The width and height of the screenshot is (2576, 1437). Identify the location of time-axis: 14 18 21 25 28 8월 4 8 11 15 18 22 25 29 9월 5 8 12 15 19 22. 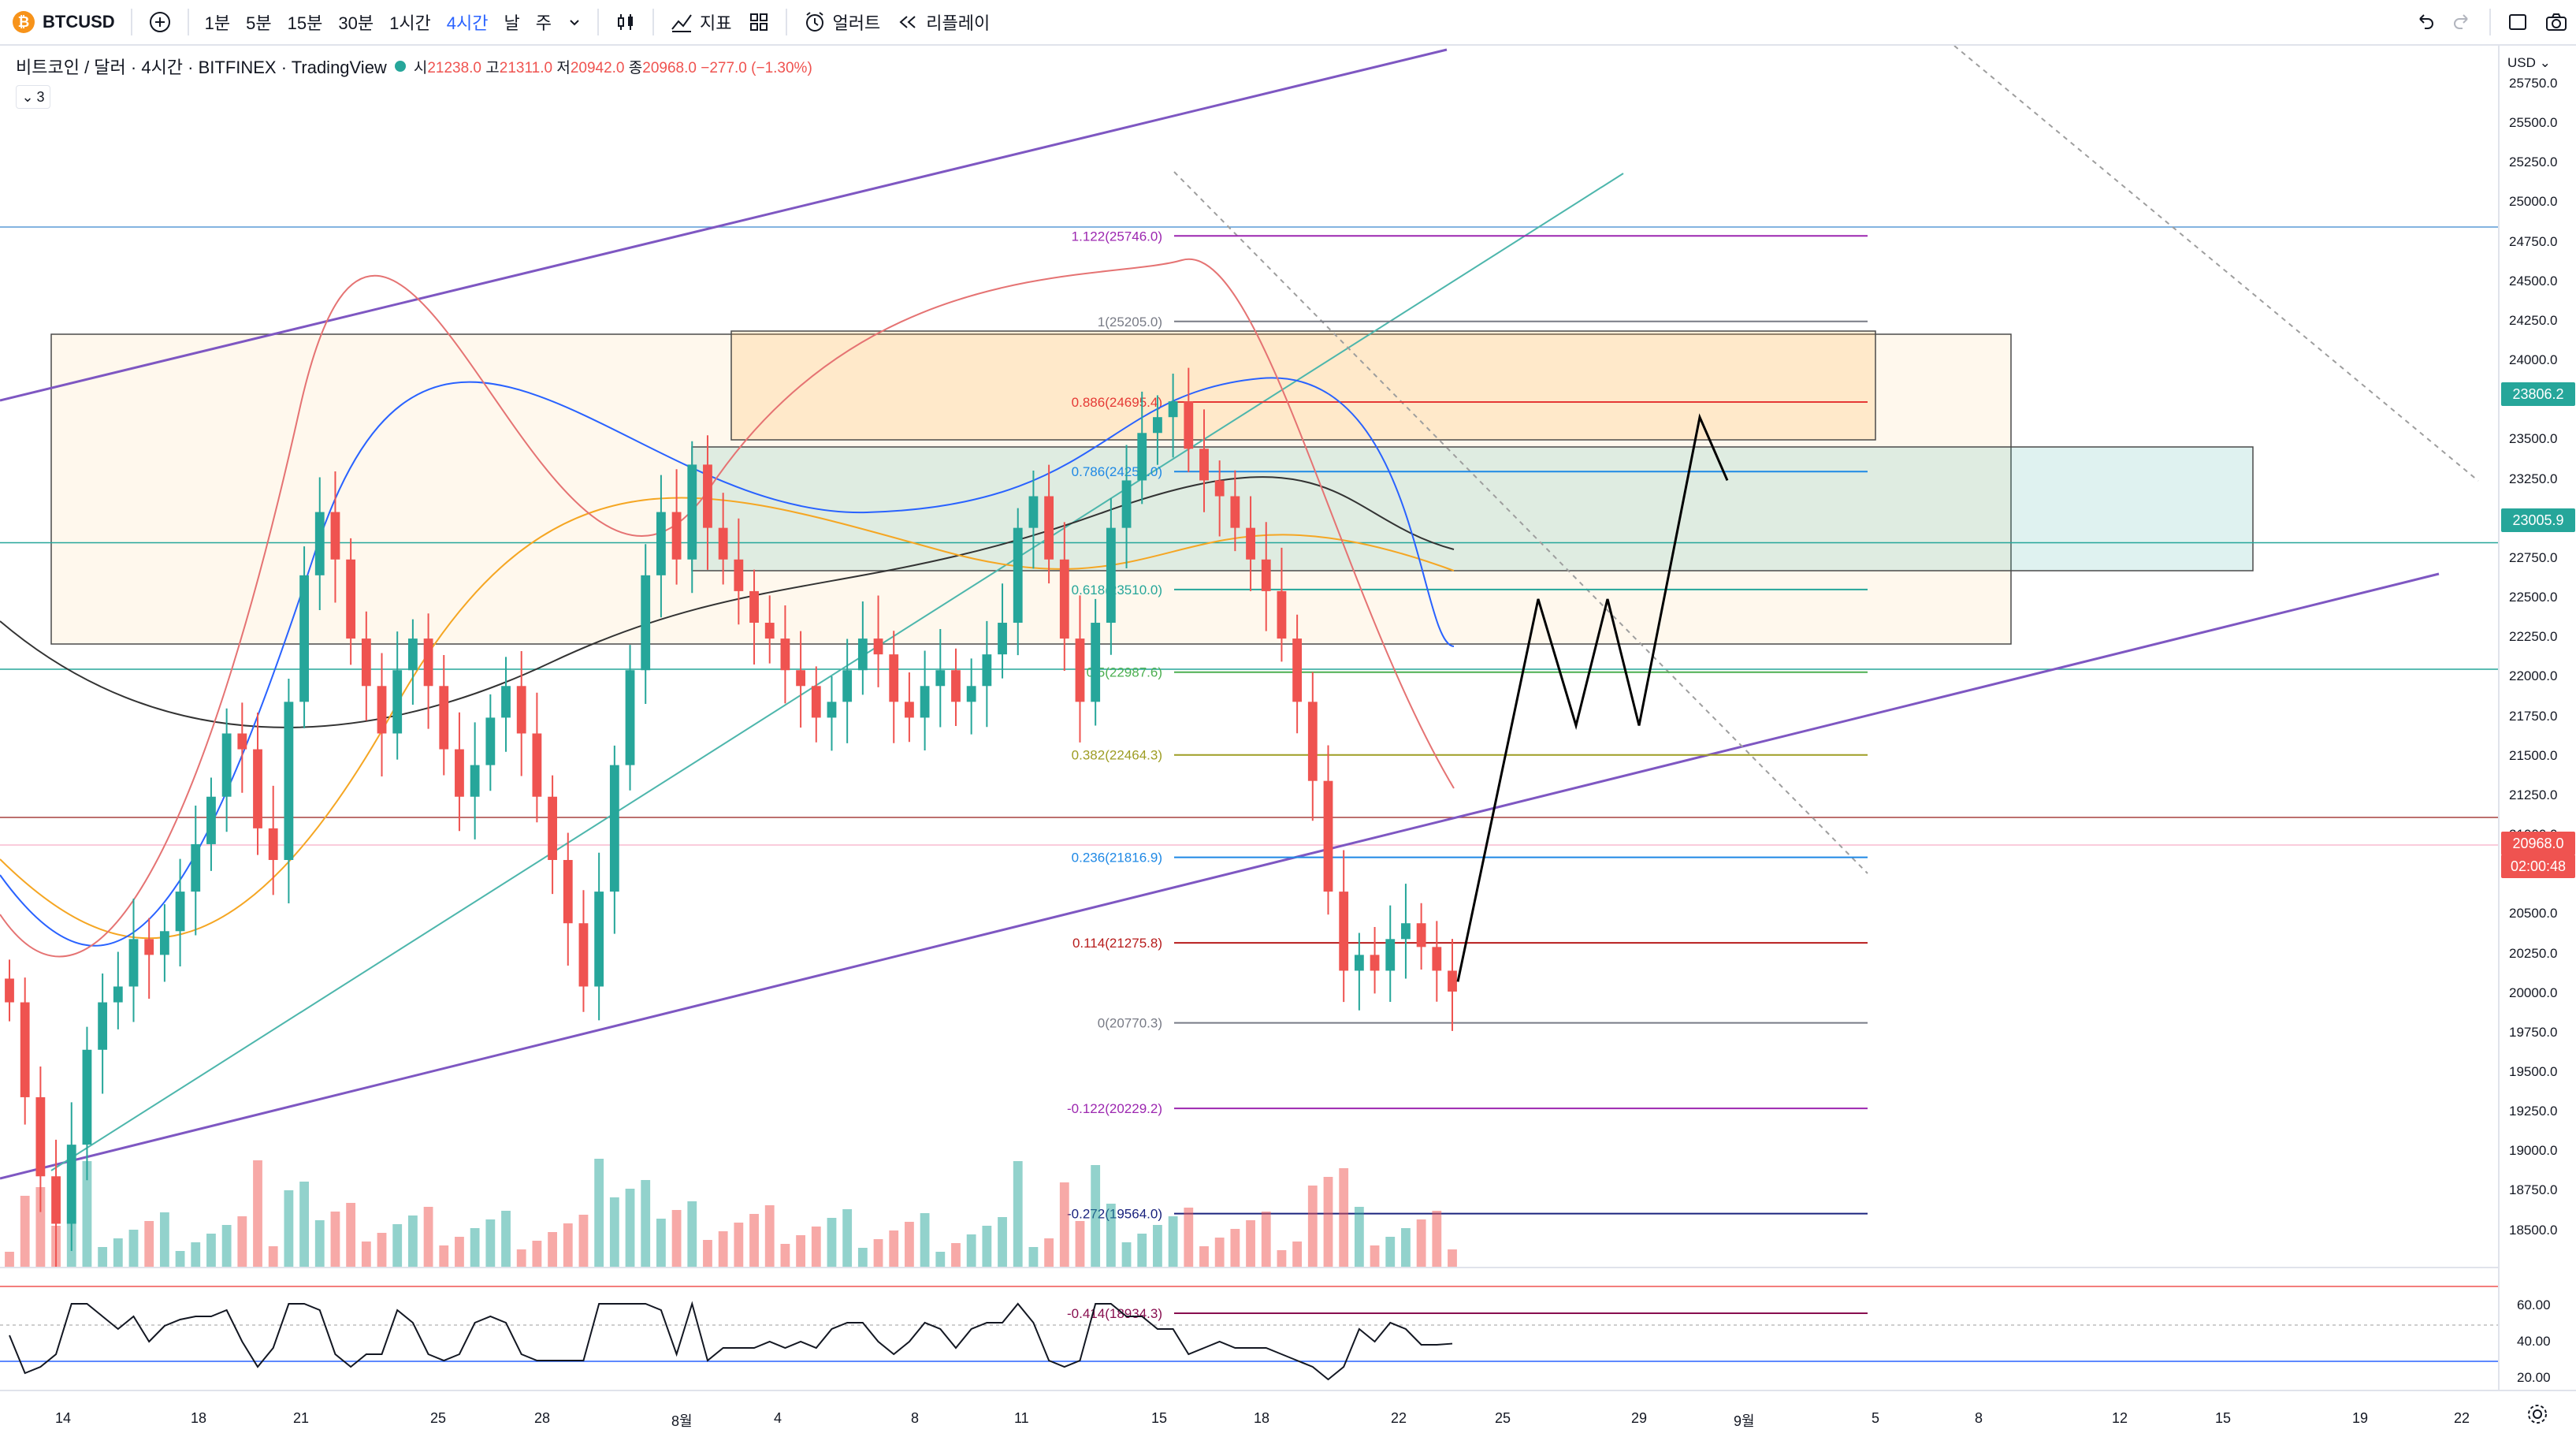
(1288, 1413).